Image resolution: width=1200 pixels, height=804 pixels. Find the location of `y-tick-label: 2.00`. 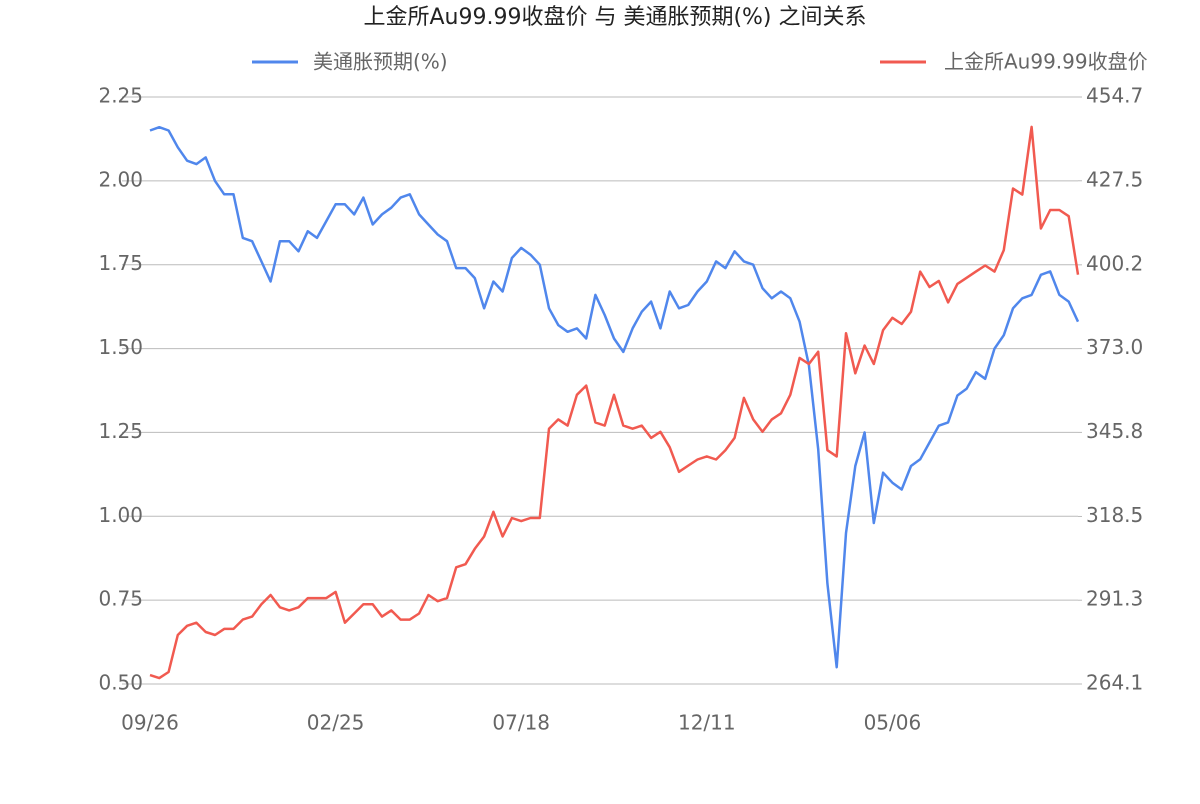

y-tick-label: 2.00 is located at coordinates (120, 179).